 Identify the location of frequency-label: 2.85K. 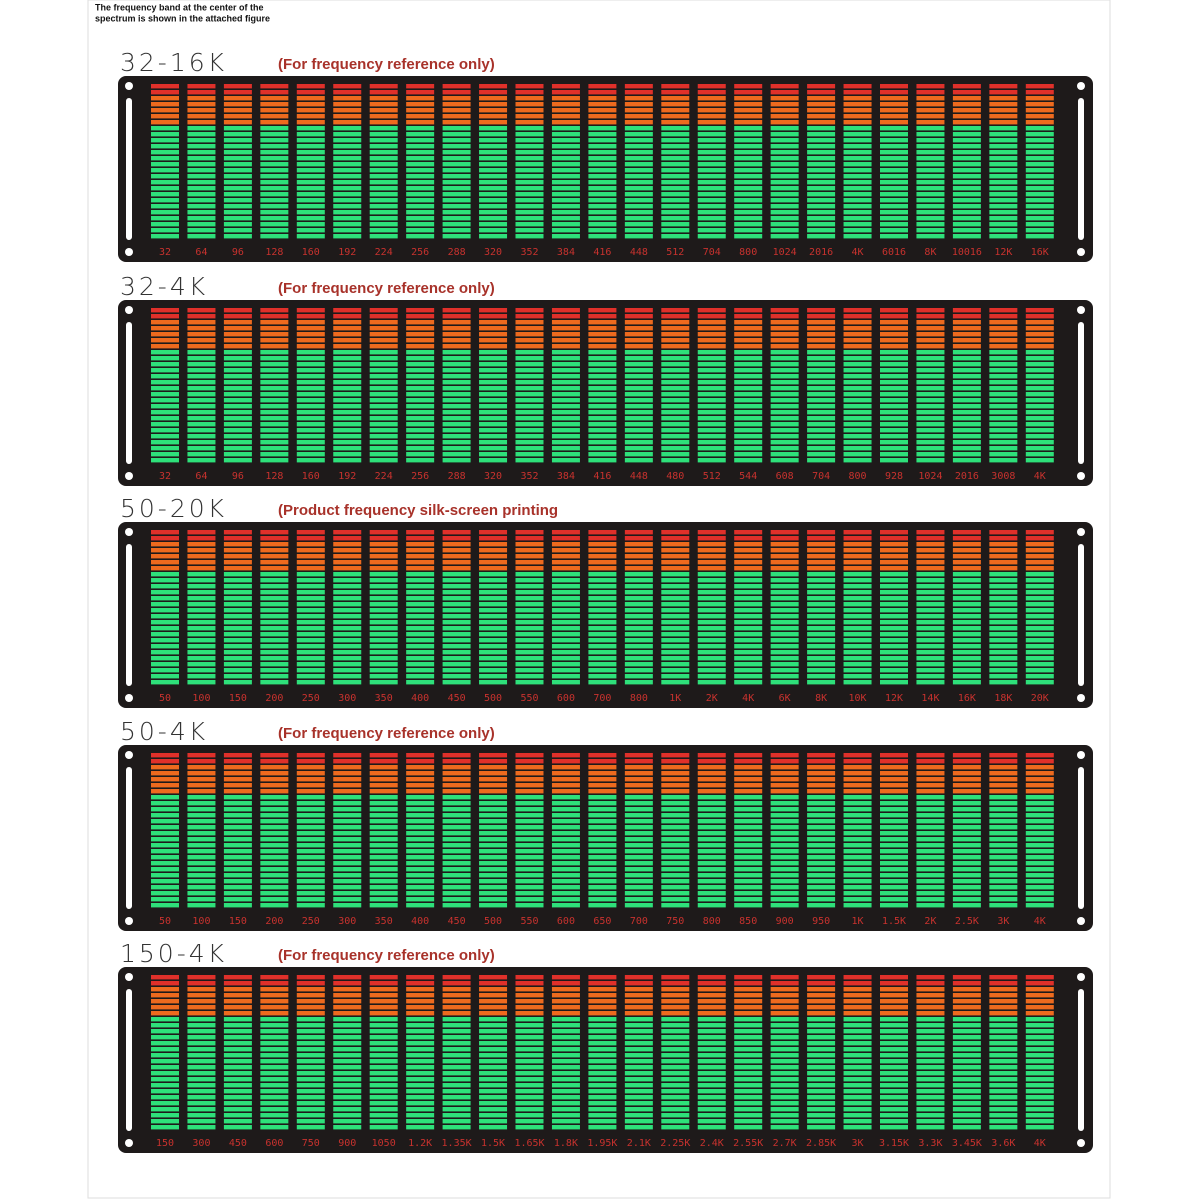
(821, 1143).